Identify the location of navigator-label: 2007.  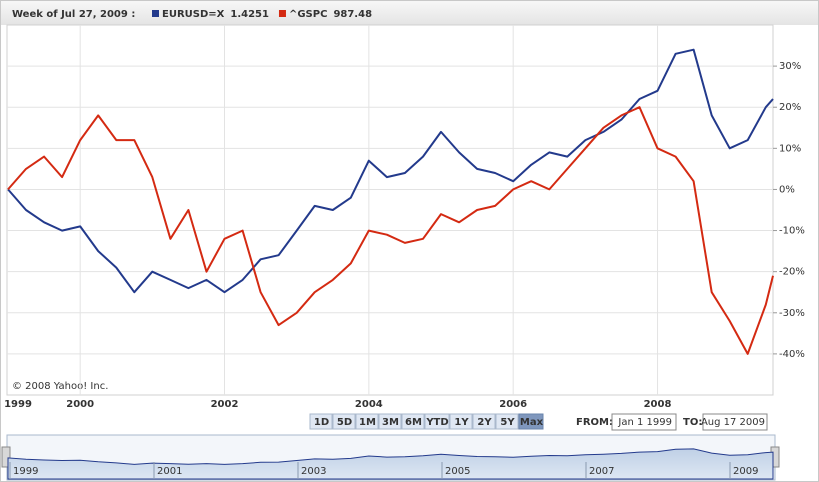
(601, 471).